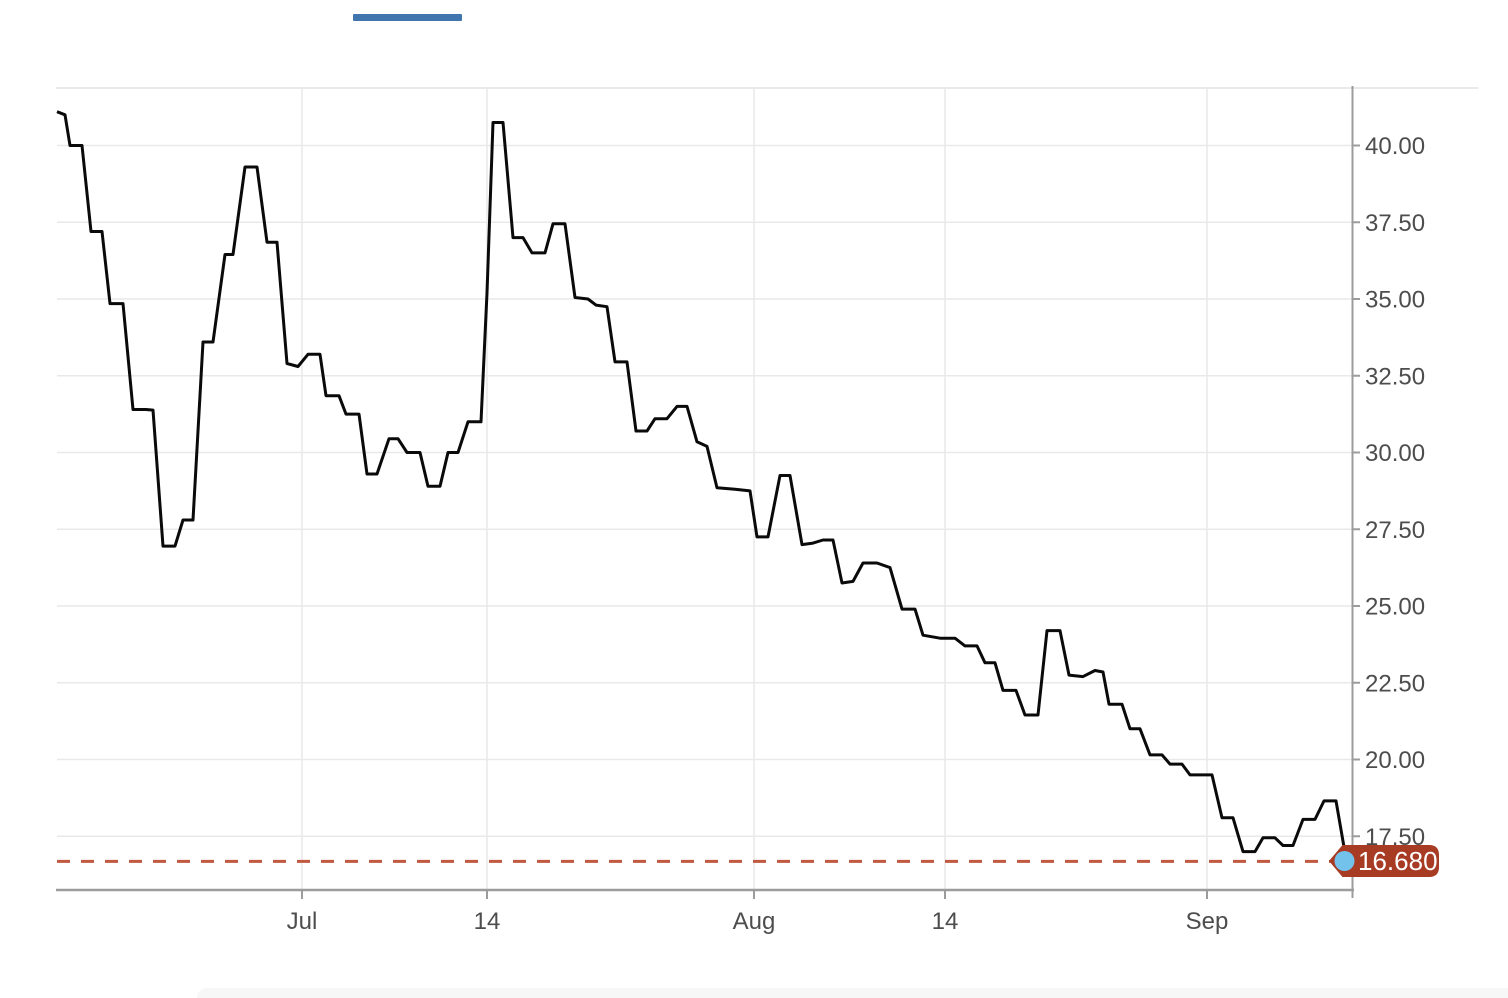 This screenshot has width=1508, height=998. Describe the element at coordinates (1395, 300) in the screenshot. I see `y-axis-tick-label: 35.00` at that location.